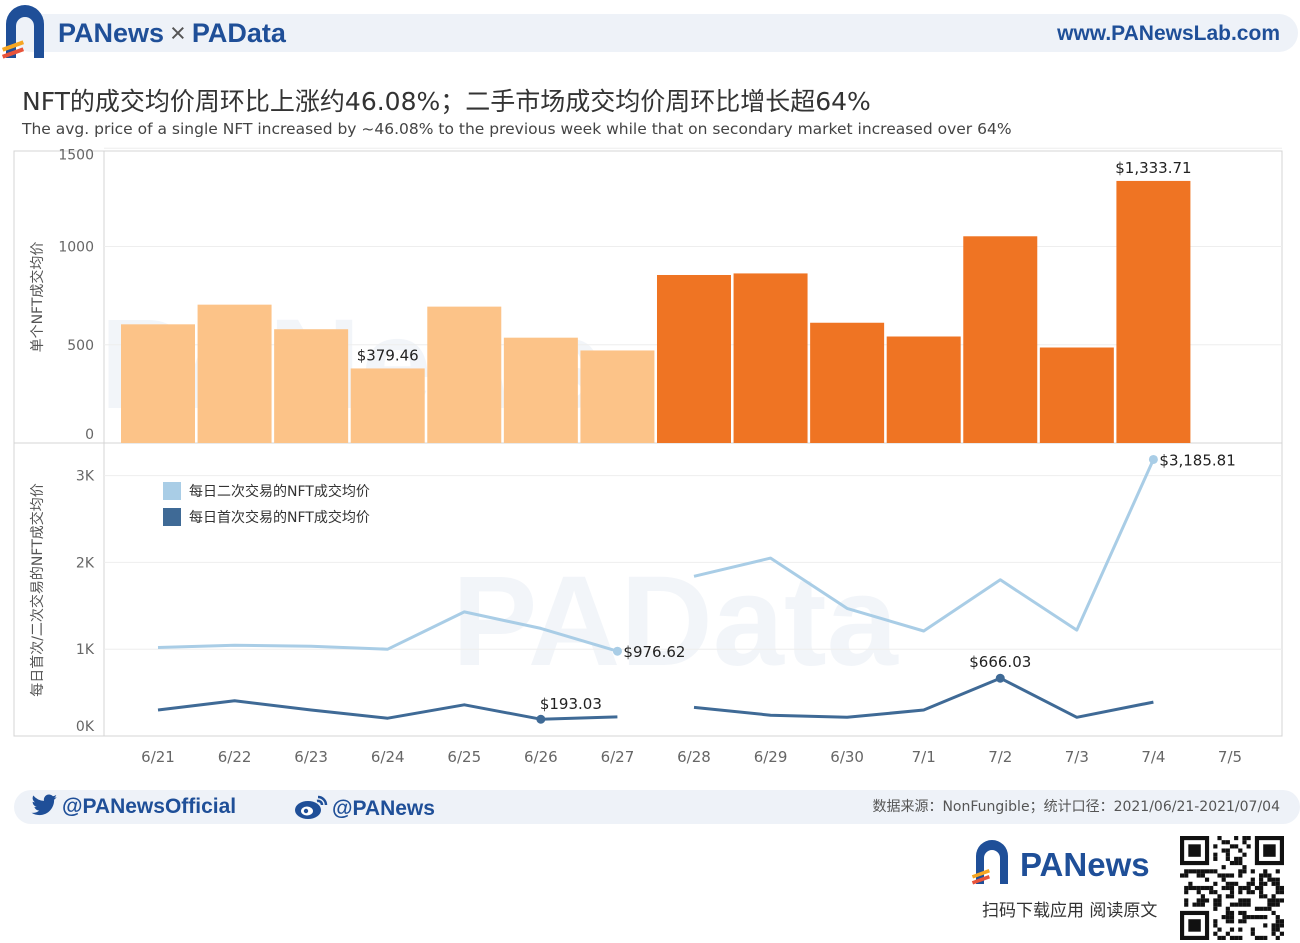 The image size is (1300, 943). What do you see at coordinates (464, 374) in the screenshot?
I see `bar-6/25` at bounding box center [464, 374].